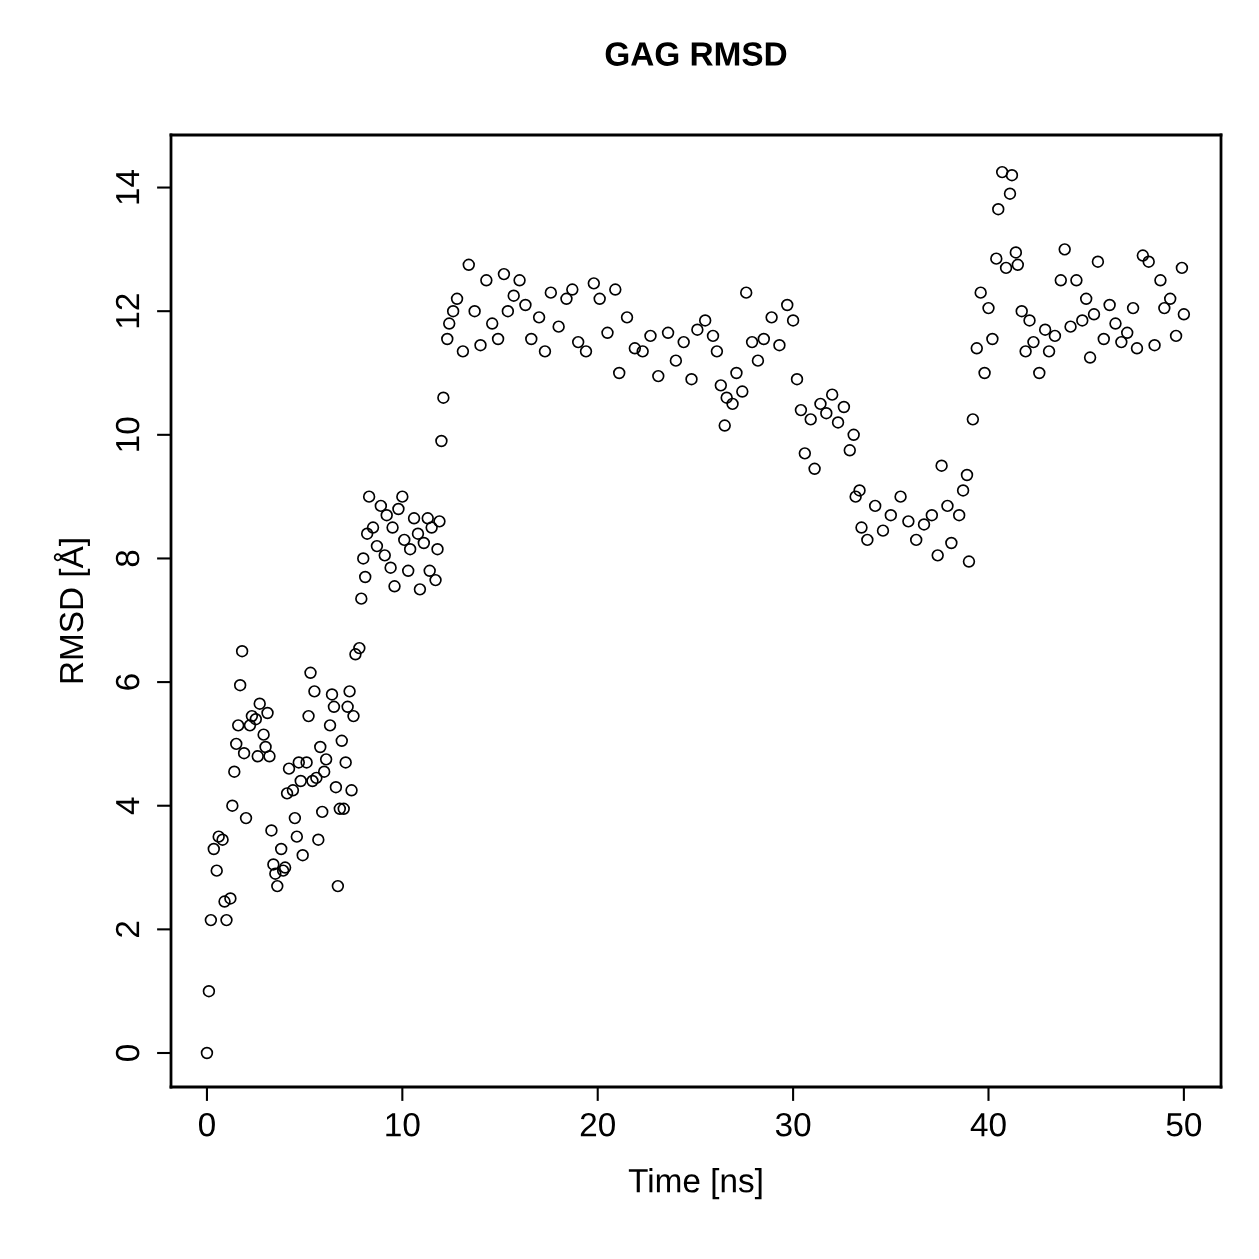  Describe the element at coordinates (128, 186) in the screenshot. I see `y-tick-label: 14` at that location.